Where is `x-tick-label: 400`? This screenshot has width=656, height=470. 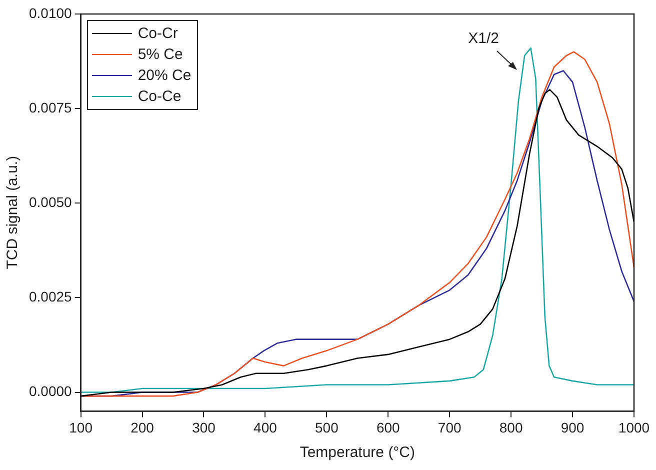 x-tick-label: 400 is located at coordinates (266, 427).